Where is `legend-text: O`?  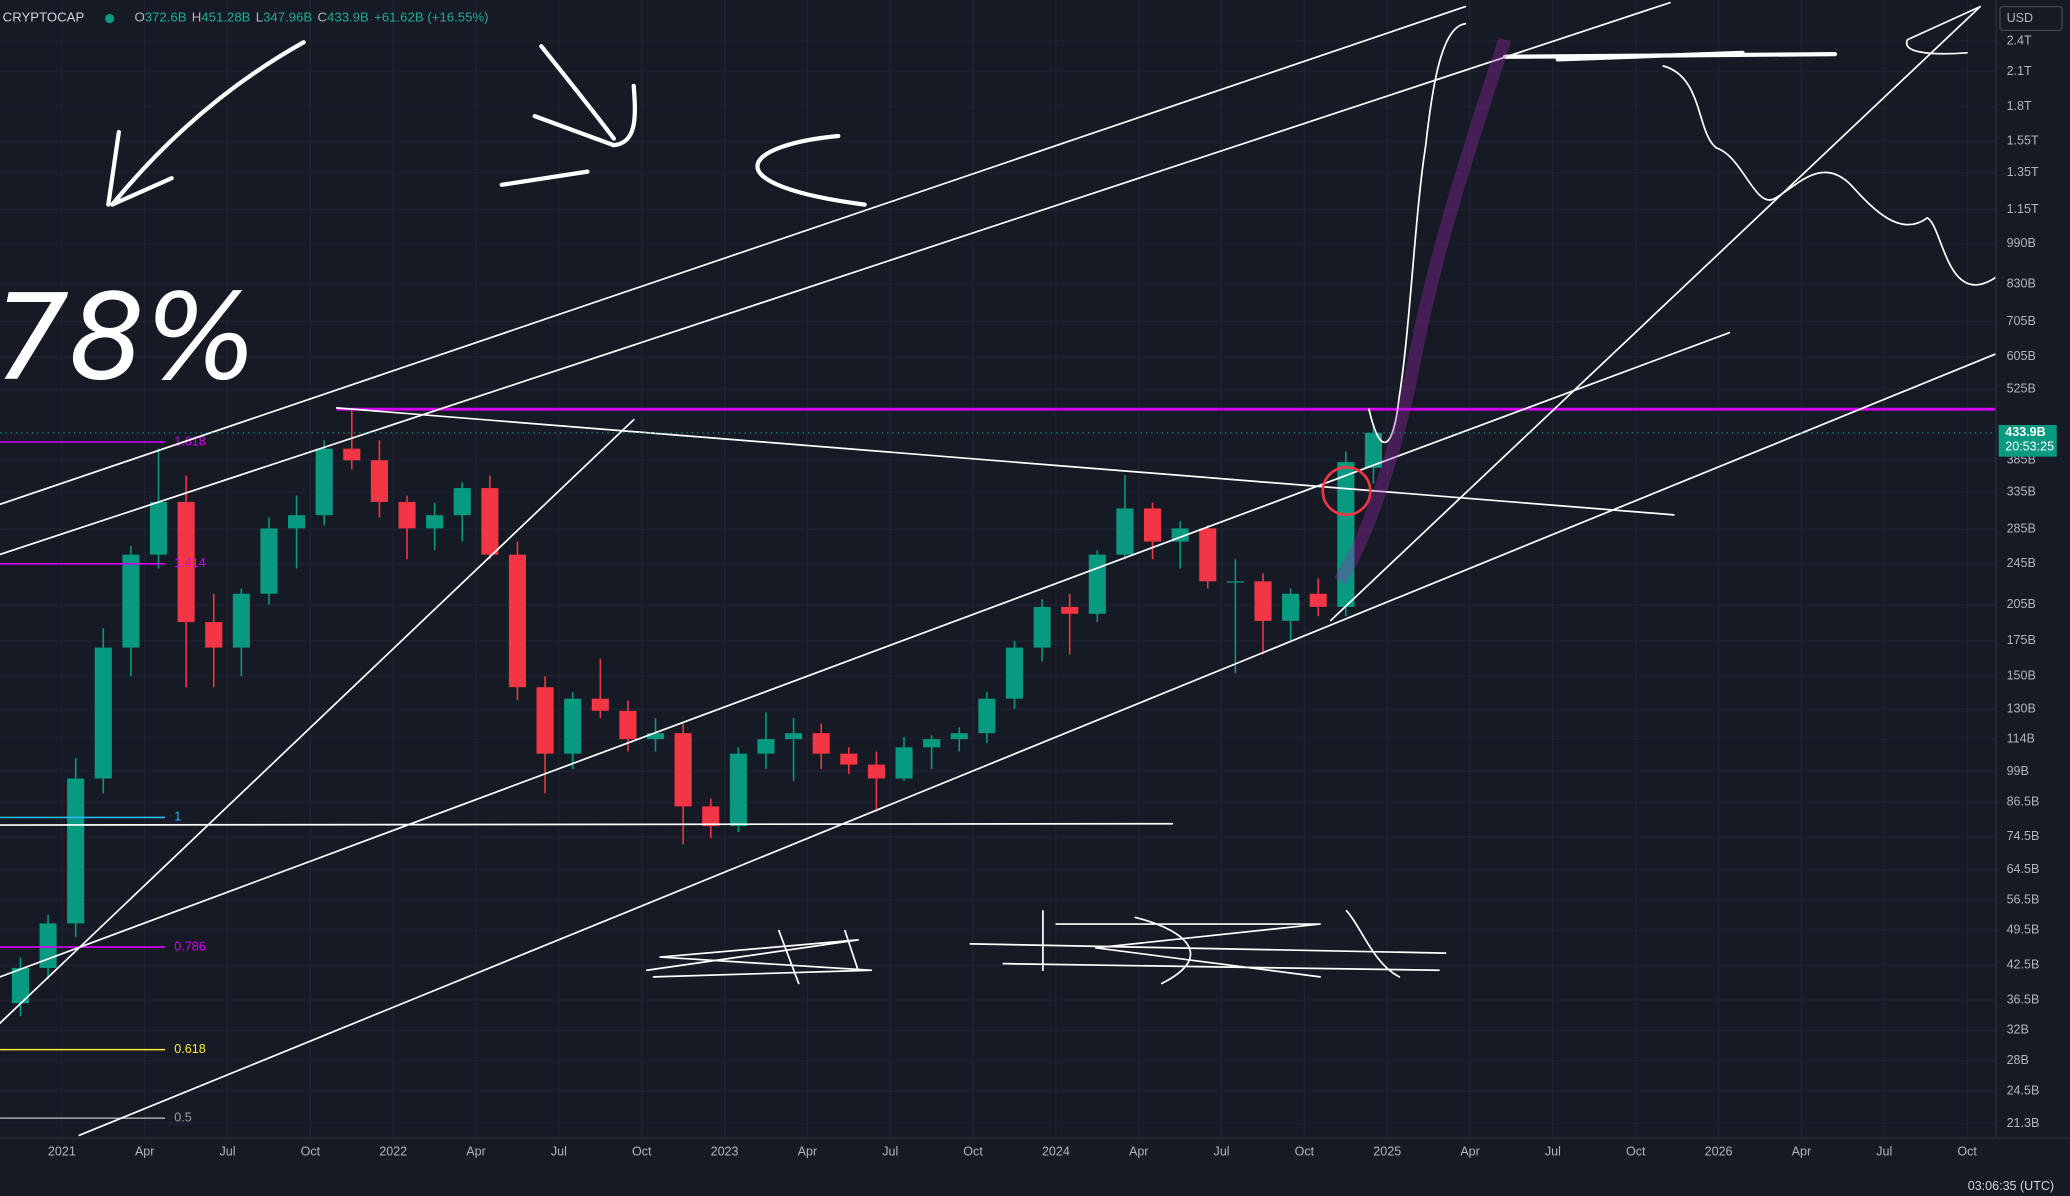 legend-text: O is located at coordinates (139, 17).